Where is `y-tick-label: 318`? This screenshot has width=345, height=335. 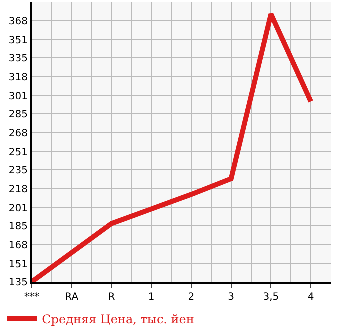
y-tick-label: 318 is located at coordinates (18, 78).